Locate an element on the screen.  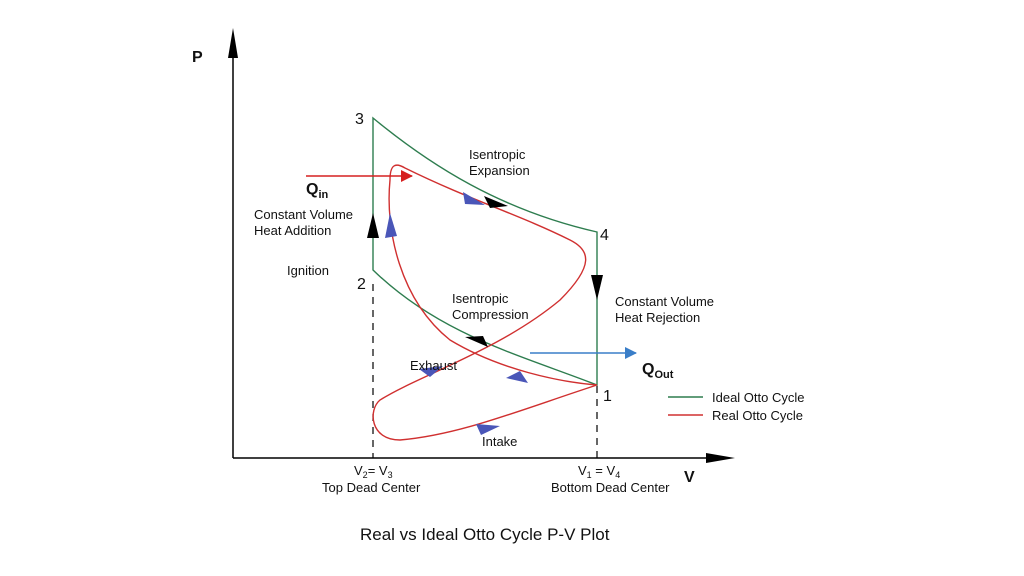
ignition-label: Ignition is located at coordinates (308, 270).